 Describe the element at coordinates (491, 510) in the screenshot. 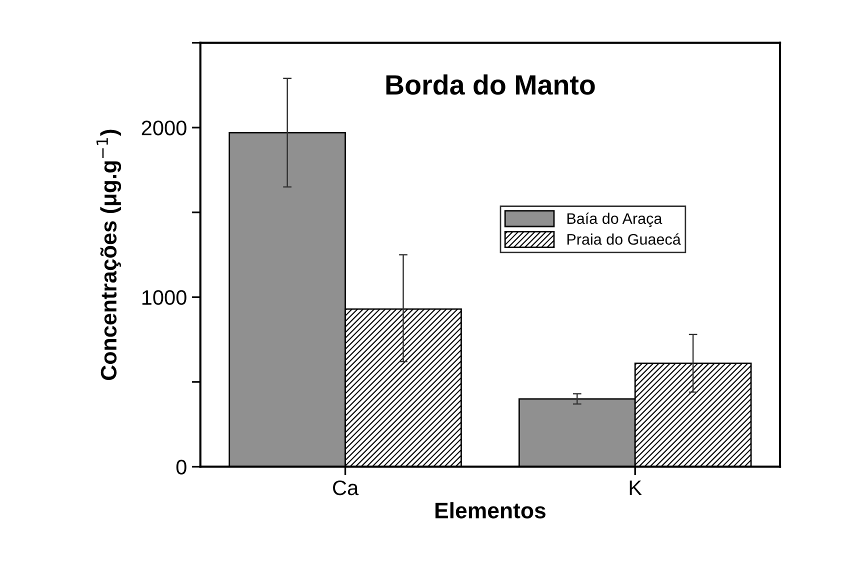

I see `x-axis-title: Elementos` at that location.